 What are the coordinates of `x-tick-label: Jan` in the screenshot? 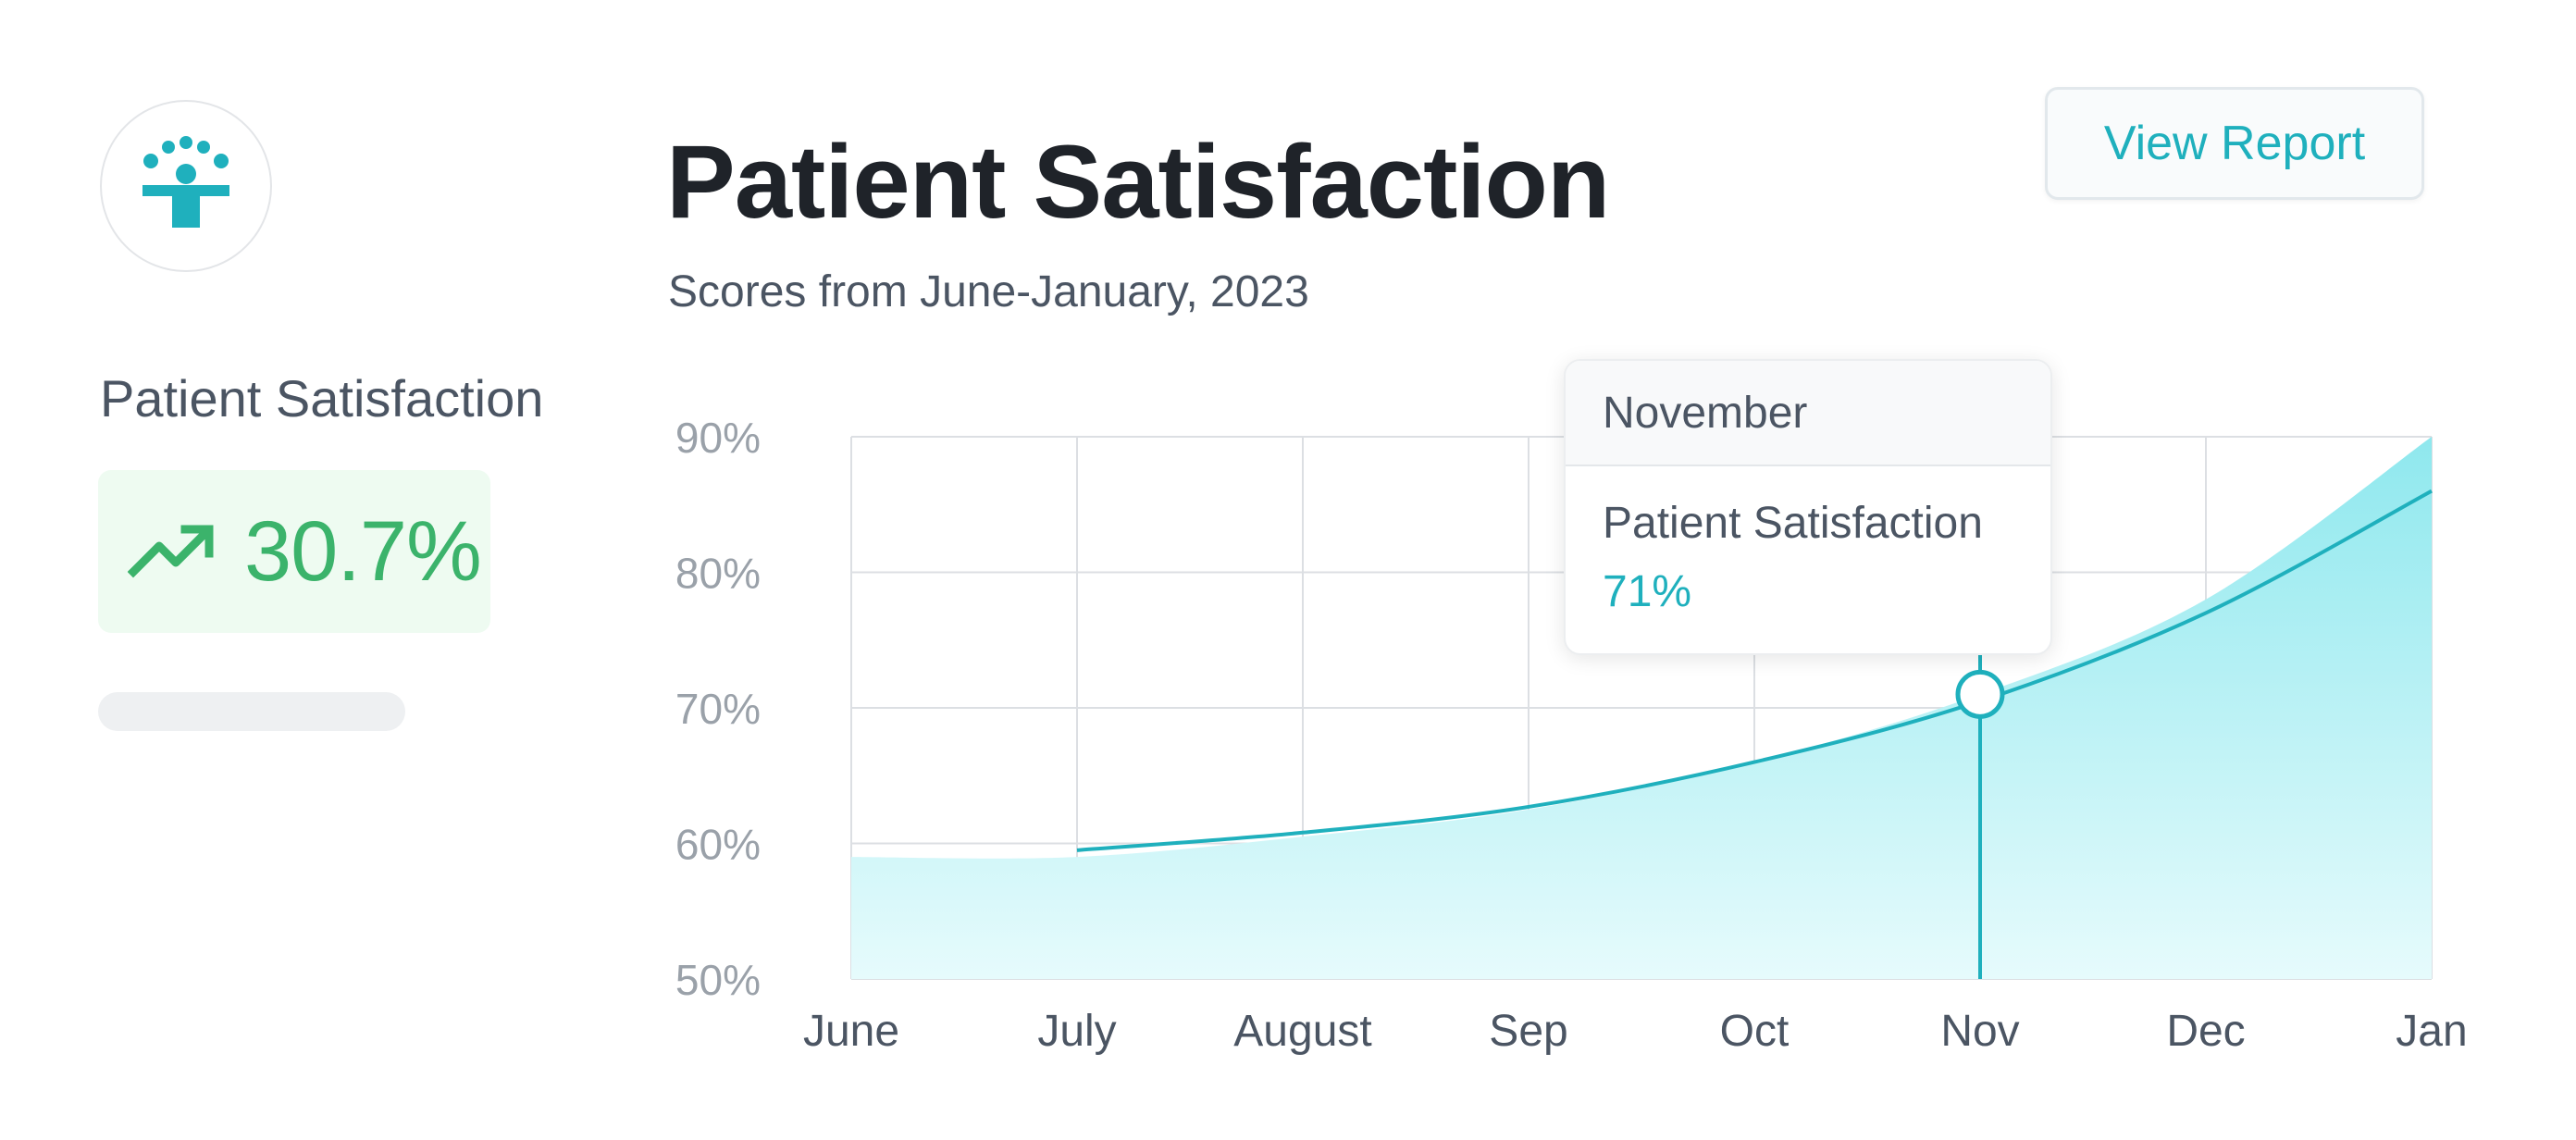 It's located at (2431, 1031).